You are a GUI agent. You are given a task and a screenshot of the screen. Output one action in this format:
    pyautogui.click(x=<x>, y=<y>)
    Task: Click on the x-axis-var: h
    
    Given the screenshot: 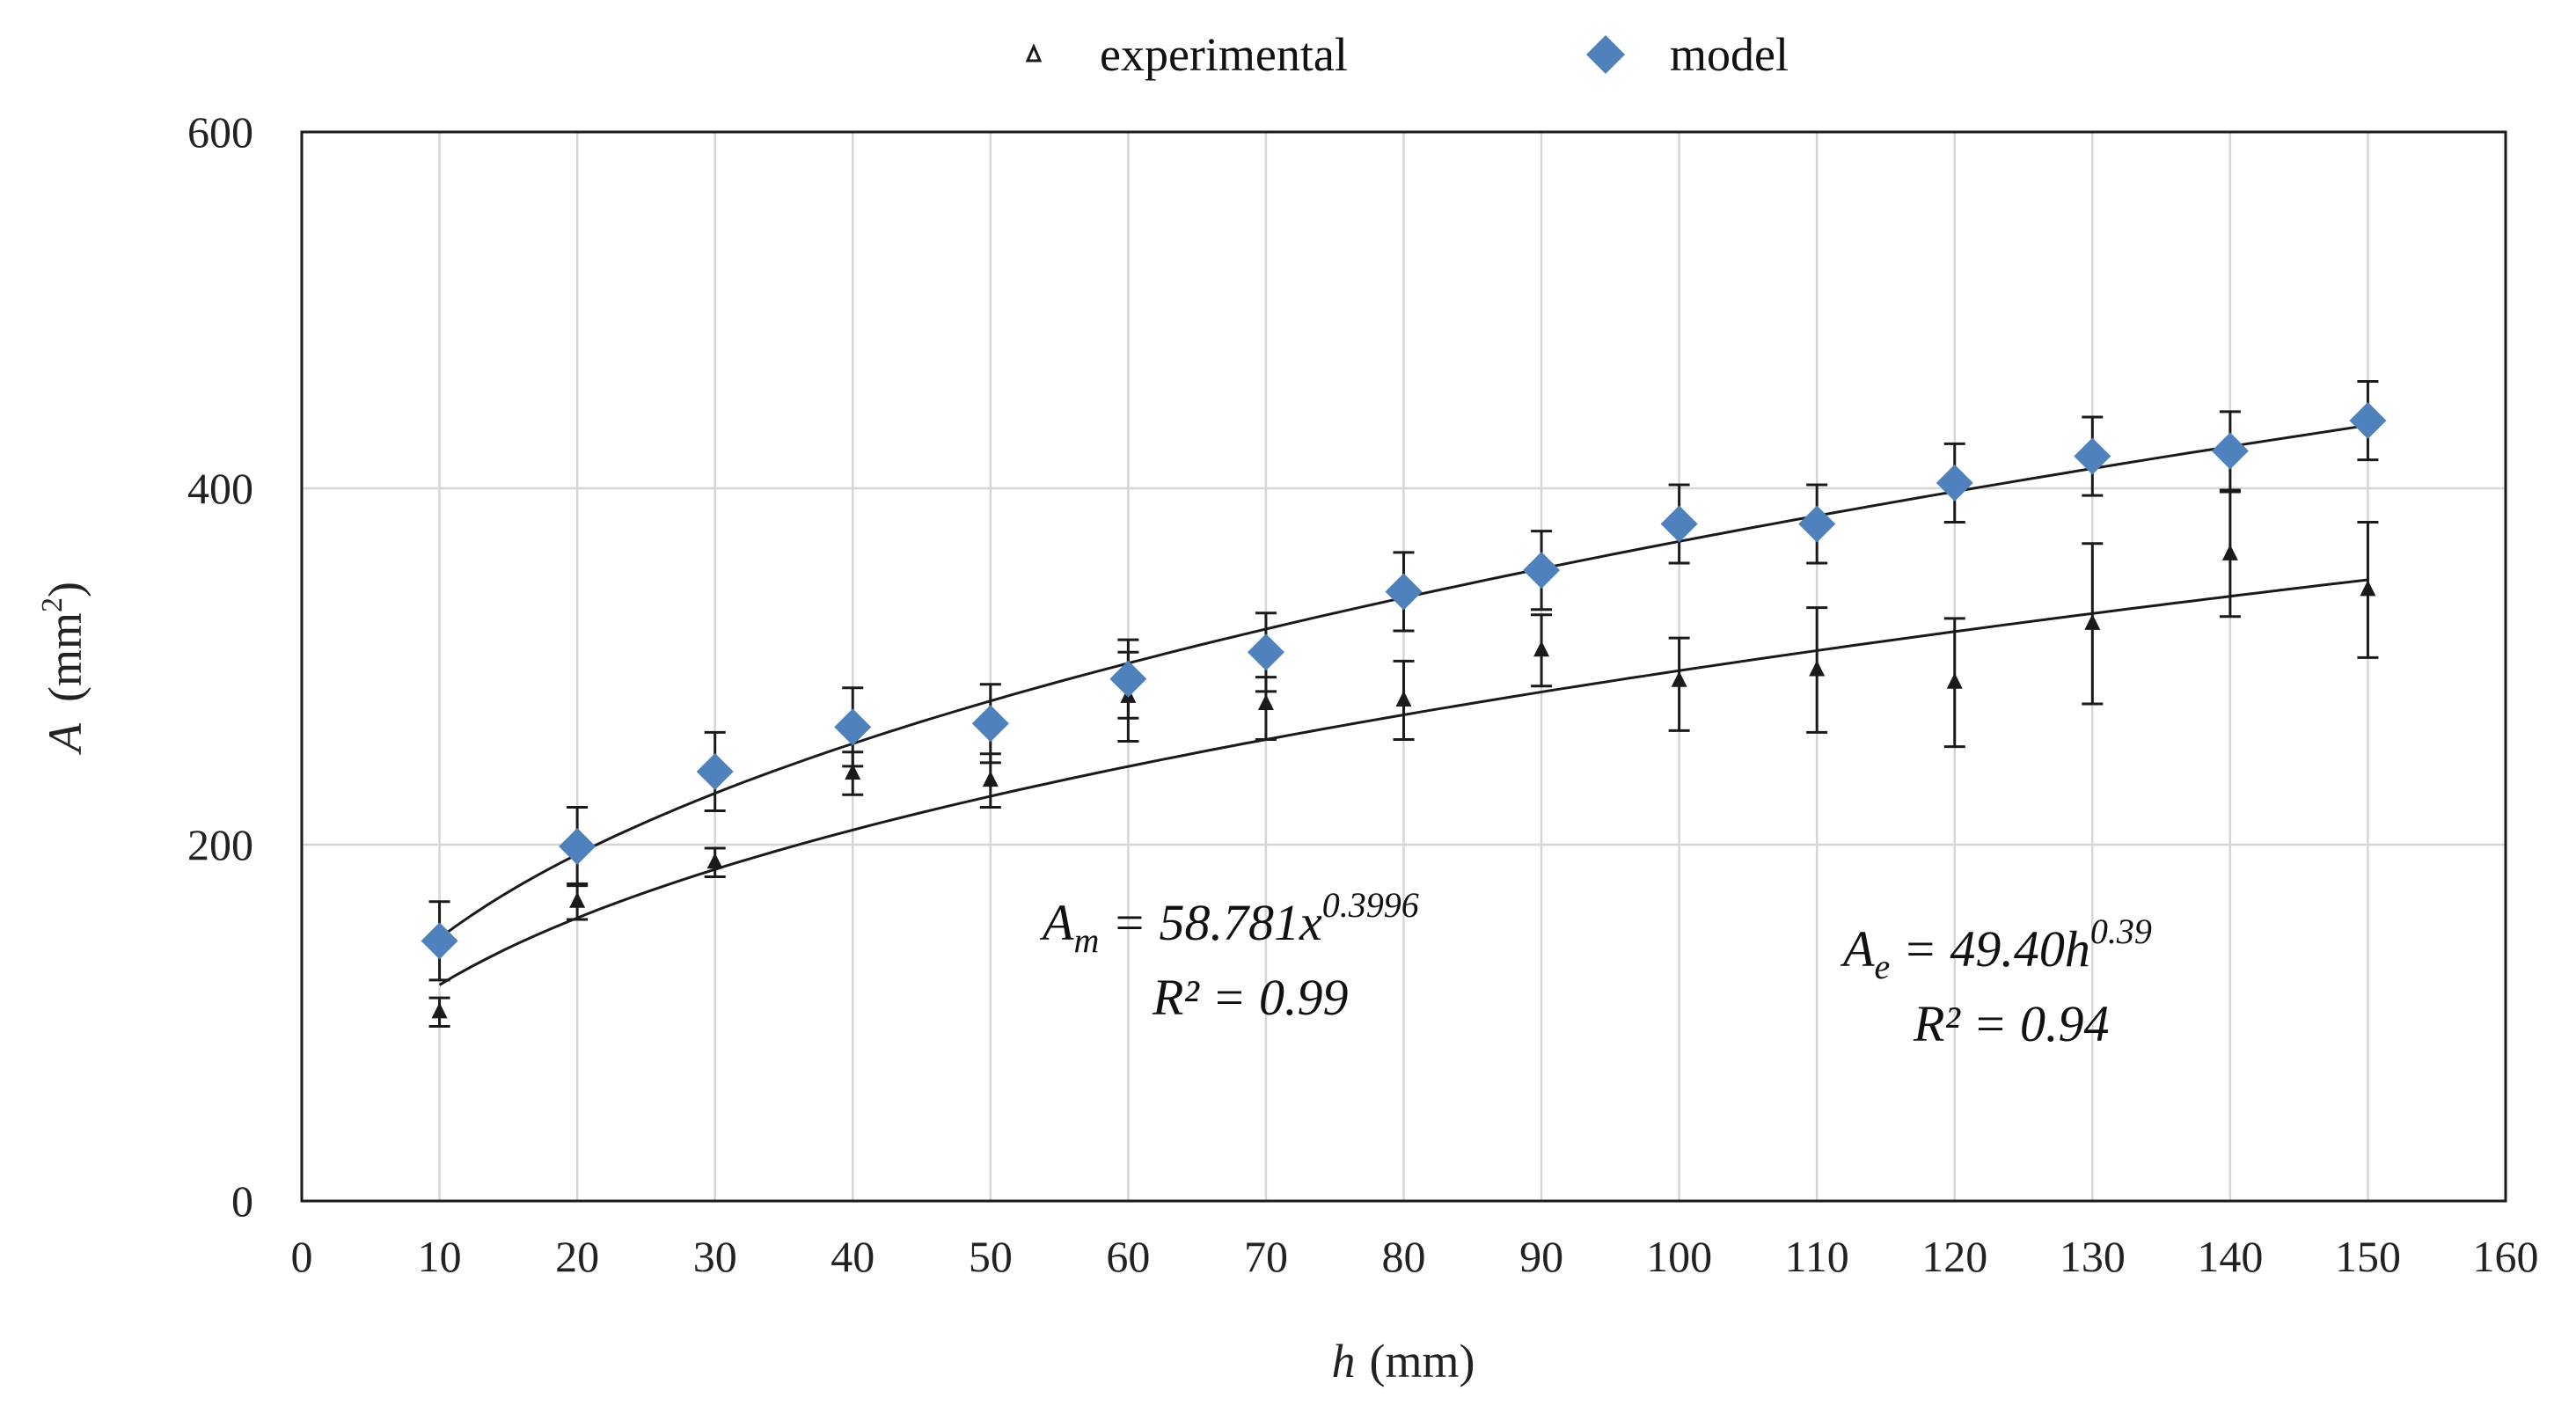 What is the action you would take?
    pyautogui.click(x=1344, y=1361)
    